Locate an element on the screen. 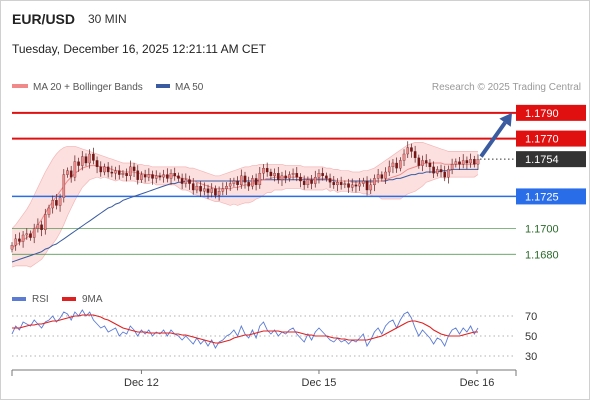 This screenshot has height=400, width=590. x-tick-label: Dec 15 is located at coordinates (319, 383).